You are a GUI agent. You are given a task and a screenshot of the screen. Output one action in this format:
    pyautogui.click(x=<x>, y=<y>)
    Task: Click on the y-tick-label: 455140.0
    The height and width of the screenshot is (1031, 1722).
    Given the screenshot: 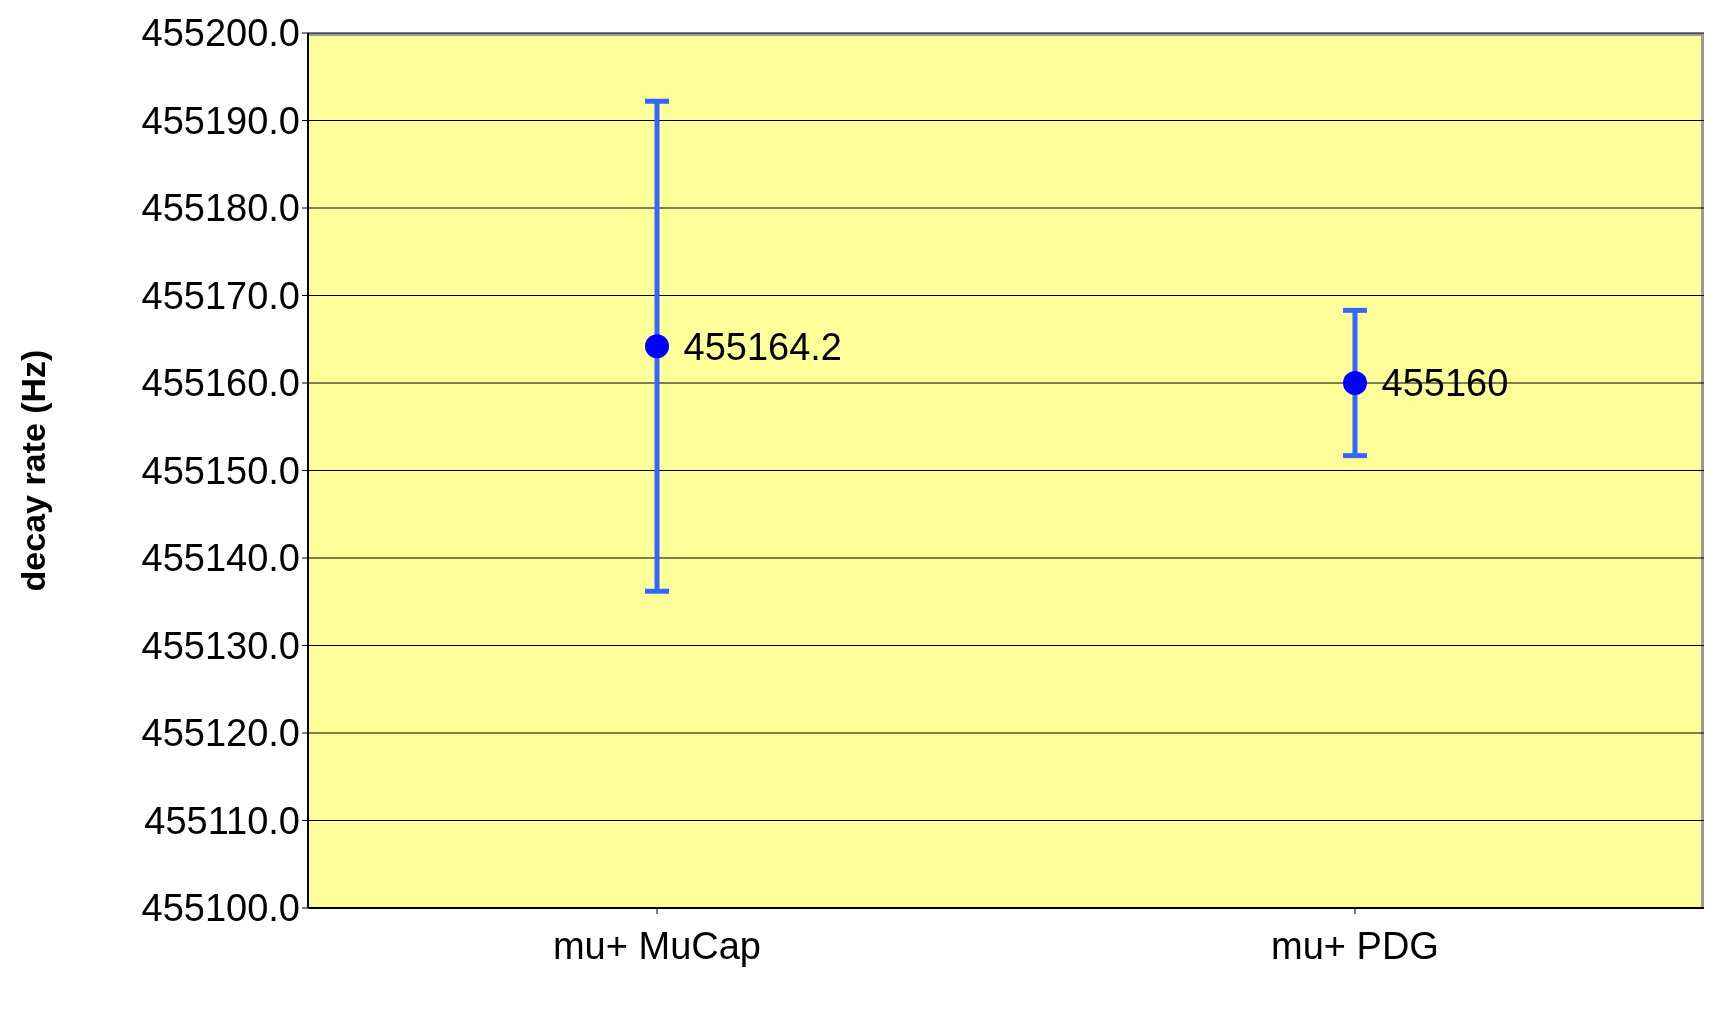 What is the action you would take?
    pyautogui.click(x=220, y=558)
    